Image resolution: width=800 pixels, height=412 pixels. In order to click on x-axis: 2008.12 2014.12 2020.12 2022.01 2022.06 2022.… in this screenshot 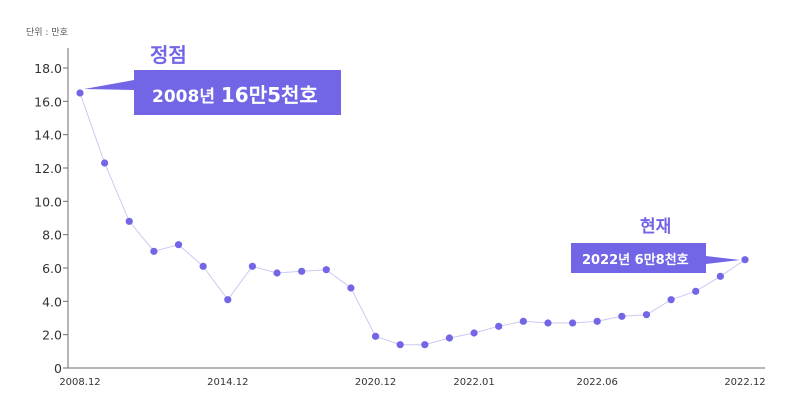, I will do `click(412, 377)`.